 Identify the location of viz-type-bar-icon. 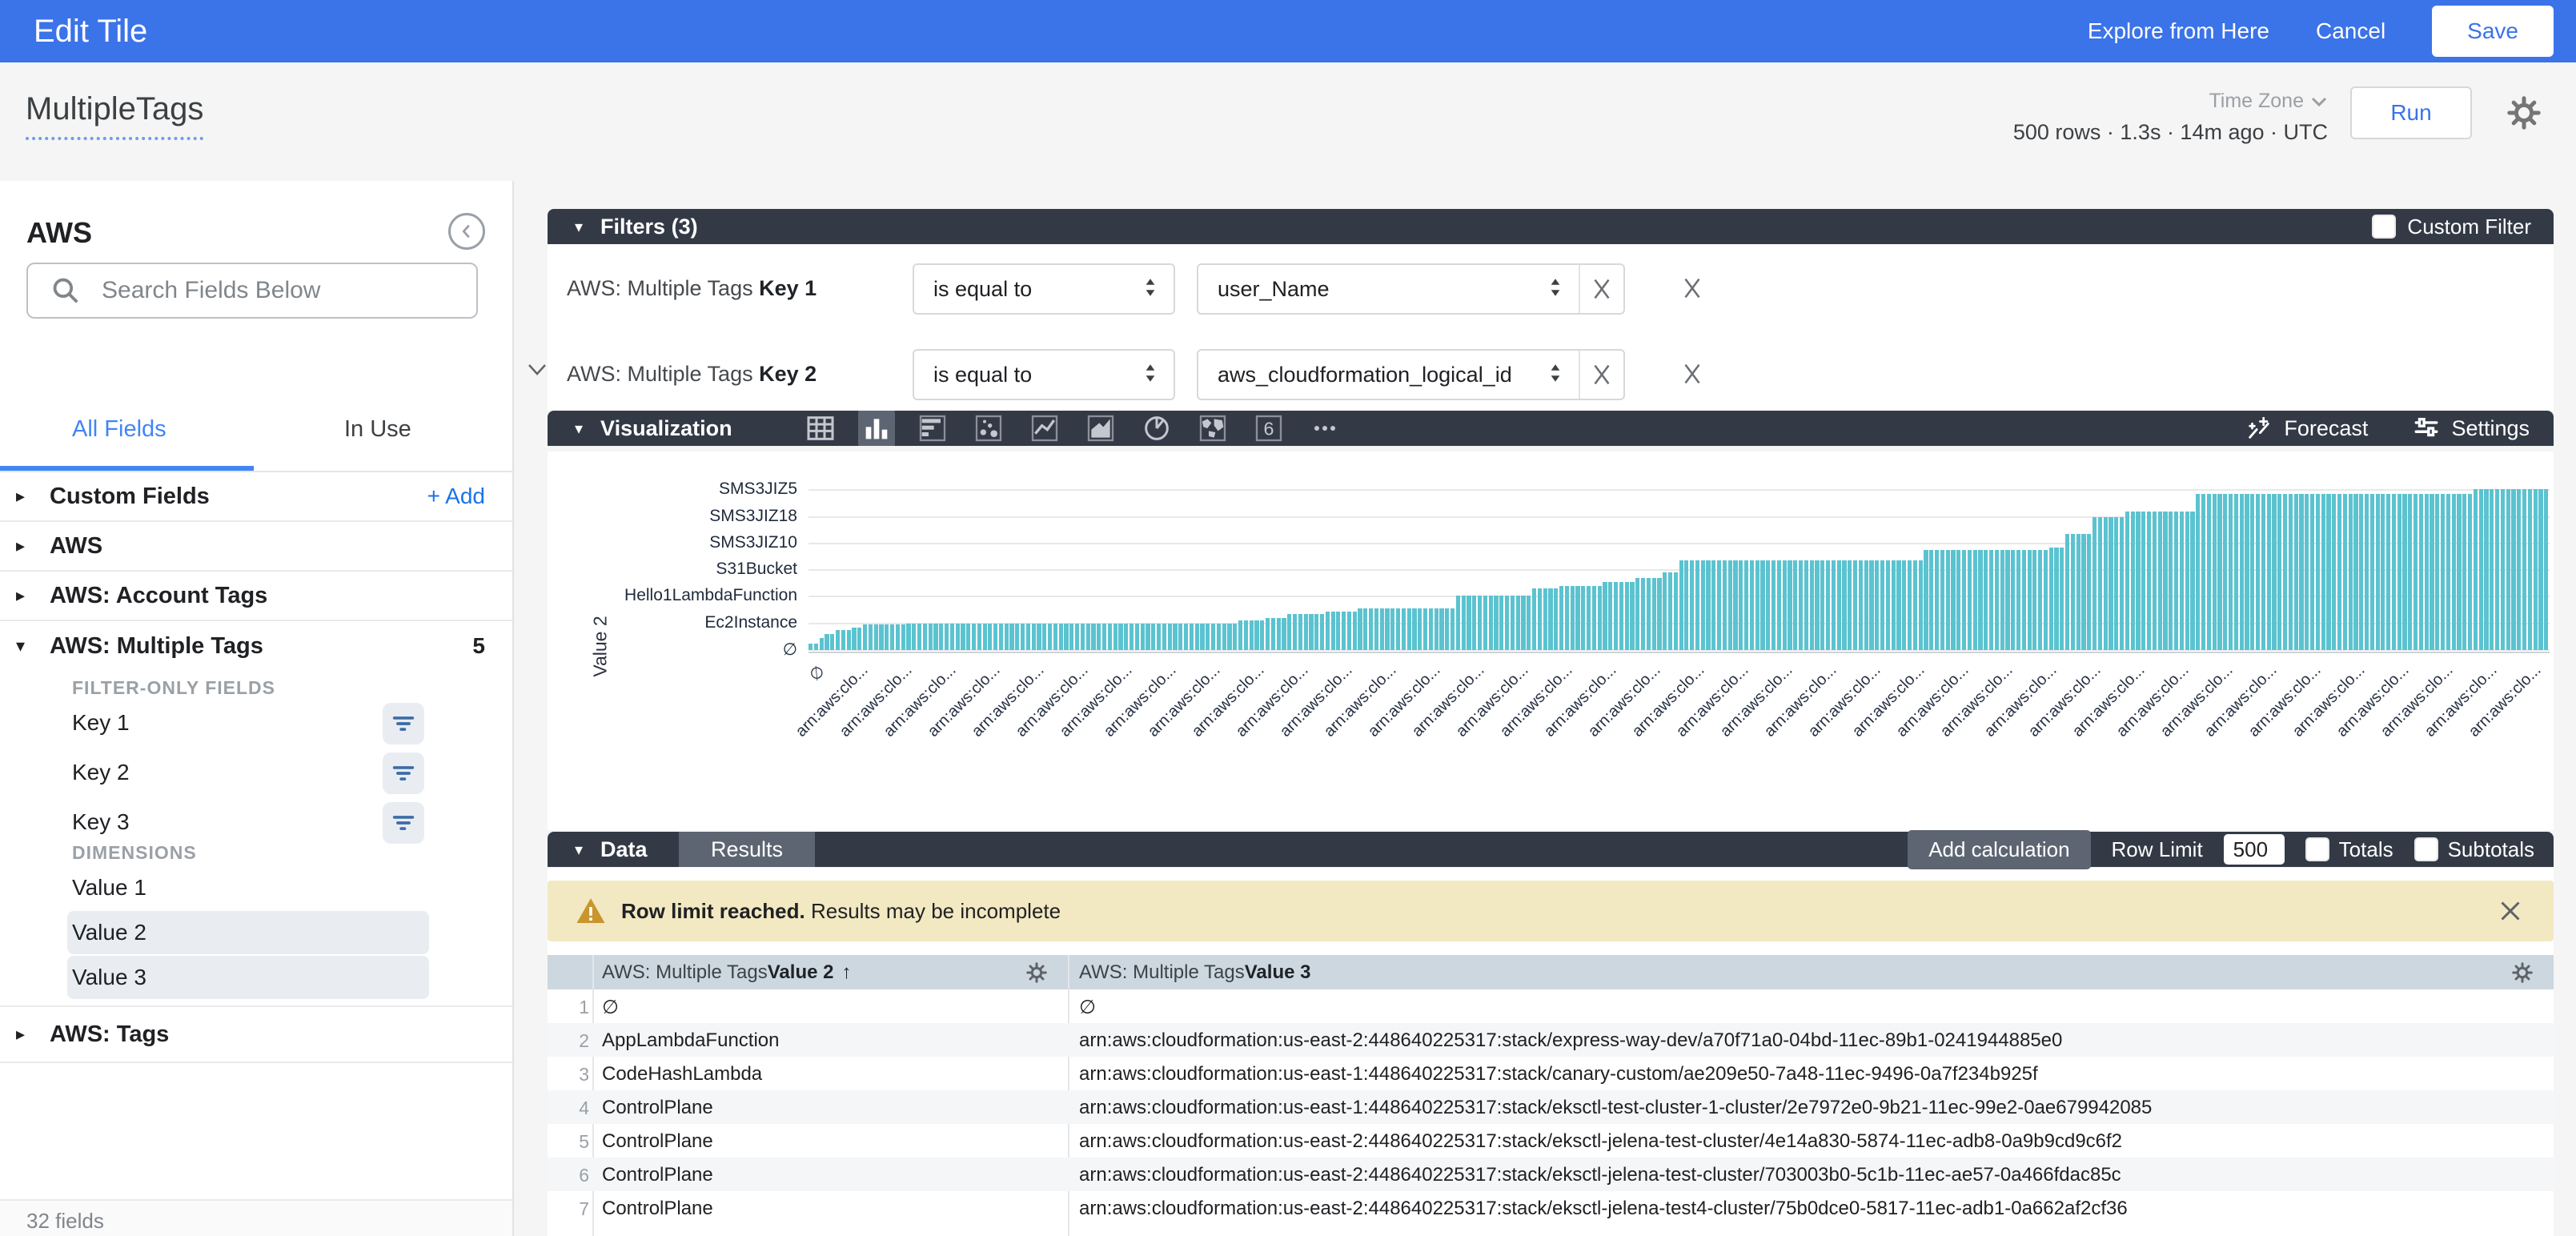
(932, 428).